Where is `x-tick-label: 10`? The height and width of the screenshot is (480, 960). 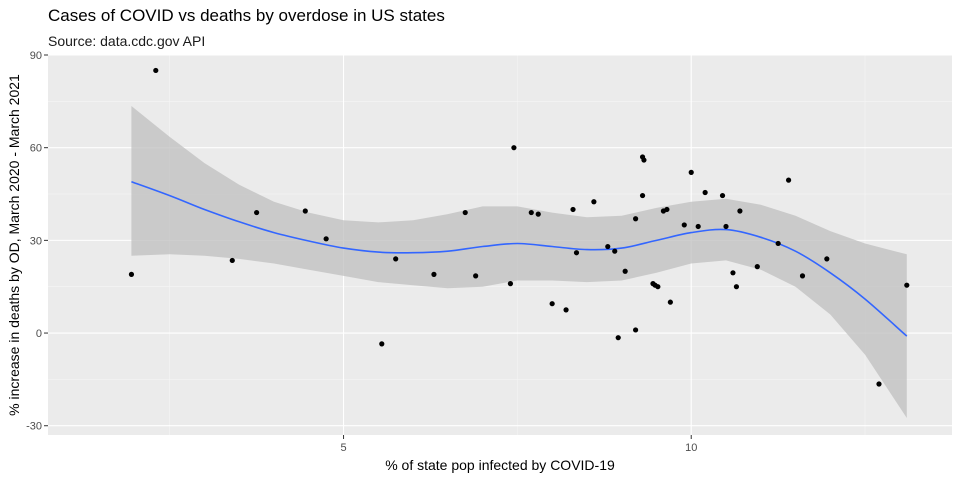
x-tick-label: 10 is located at coordinates (691, 448).